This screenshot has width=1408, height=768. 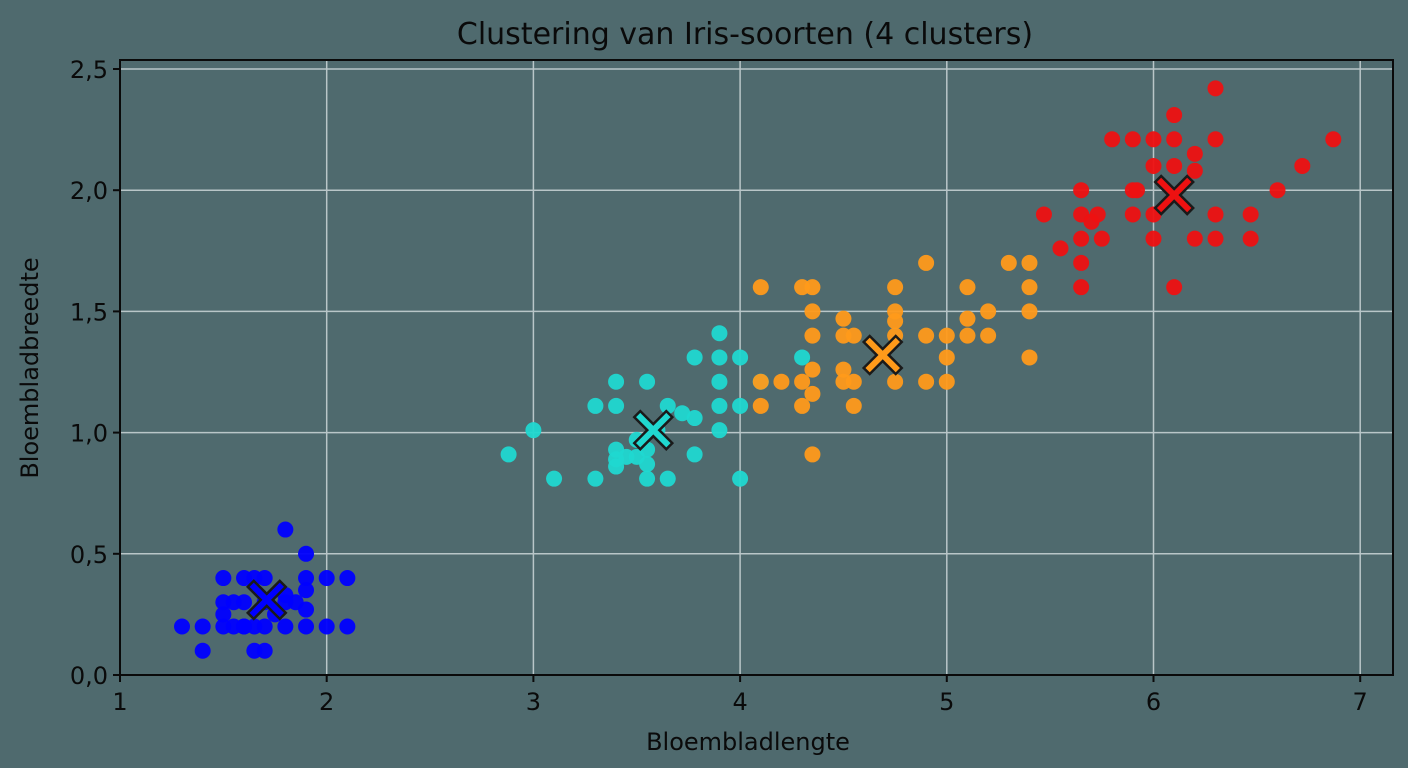 I want to click on y-axis-ticks: 0,0 0,5 1,0 1,5 2,0 2,5, so click(x=95, y=373).